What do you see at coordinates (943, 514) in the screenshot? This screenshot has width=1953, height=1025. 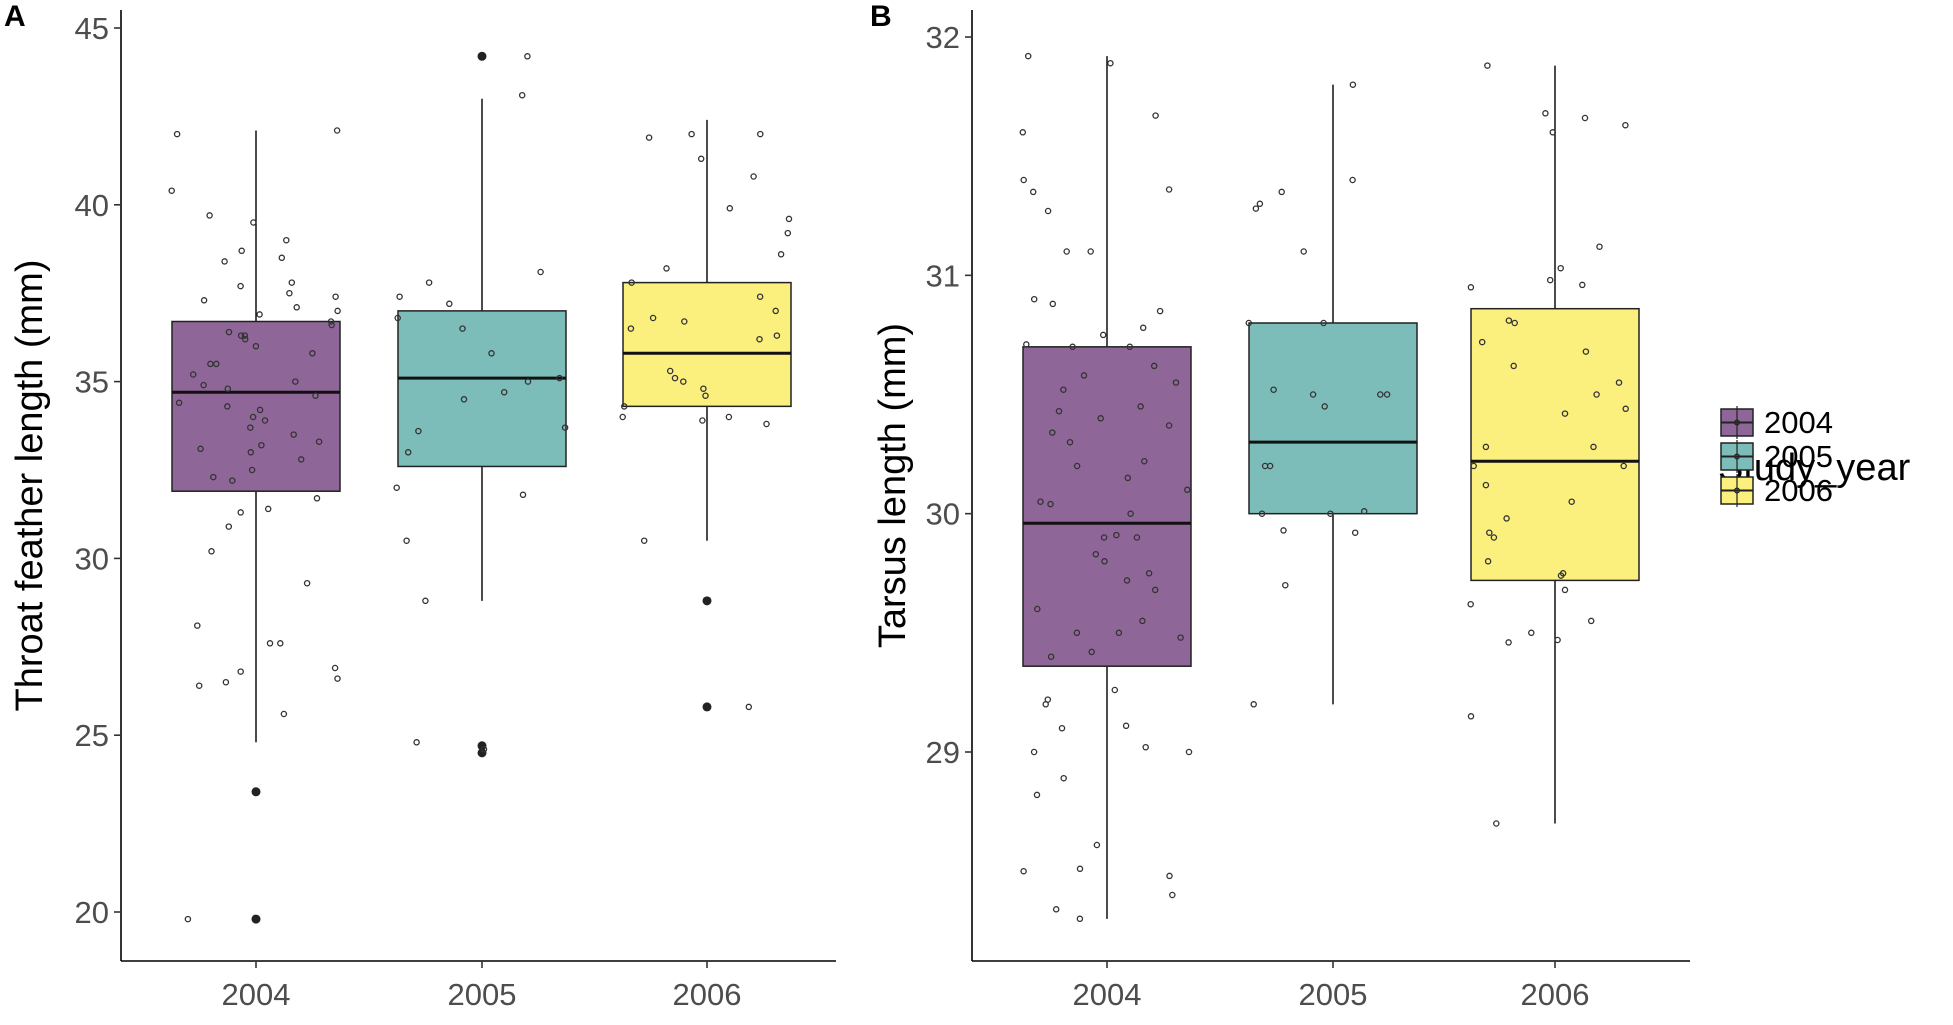 I see `y-tick-label: 30` at bounding box center [943, 514].